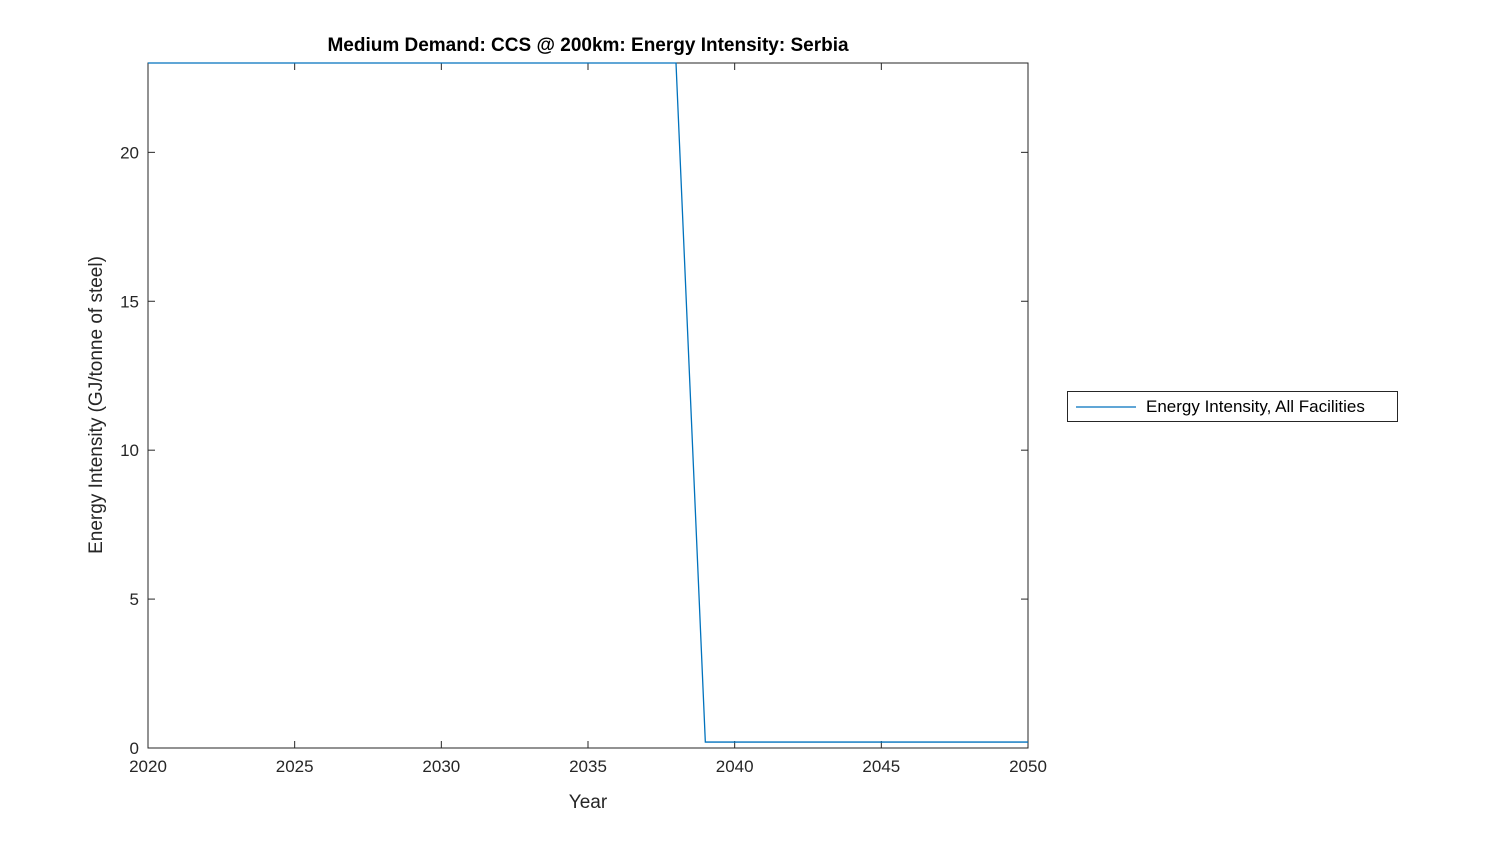  What do you see at coordinates (129, 301) in the screenshot?
I see `y-tick-label: 15` at bounding box center [129, 301].